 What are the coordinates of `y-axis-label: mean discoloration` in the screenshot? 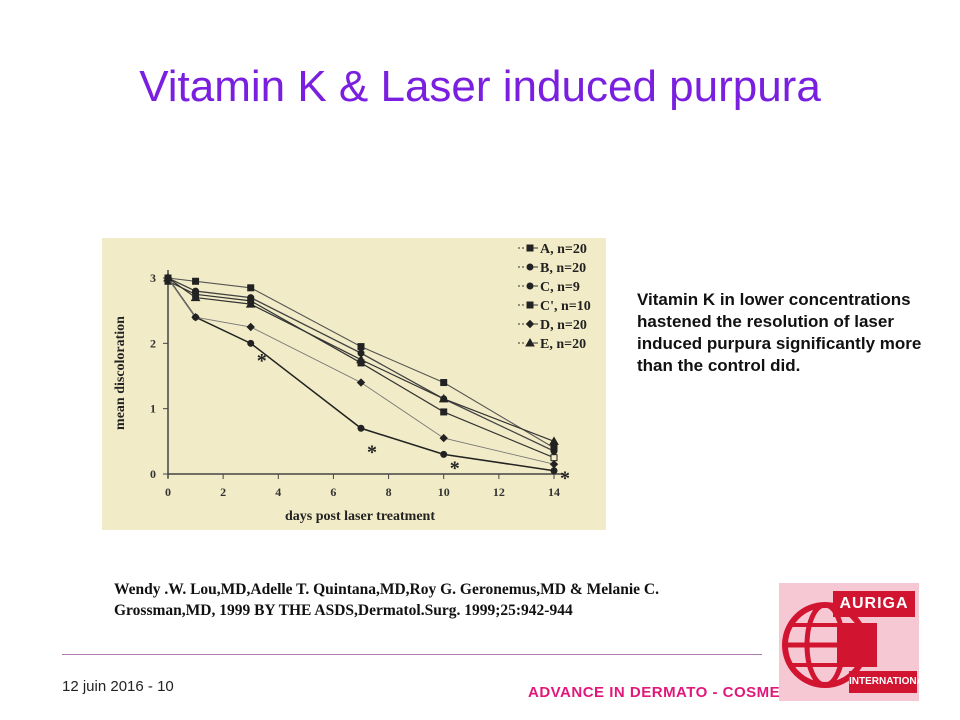 It's located at (120, 373).